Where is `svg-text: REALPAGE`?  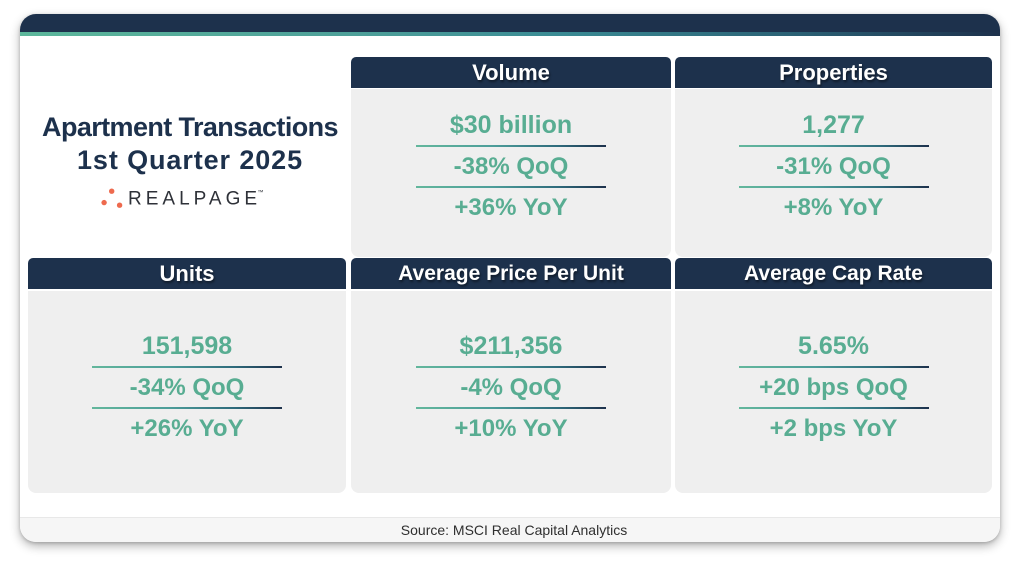 svg-text: REALPAGE is located at coordinates (194, 198).